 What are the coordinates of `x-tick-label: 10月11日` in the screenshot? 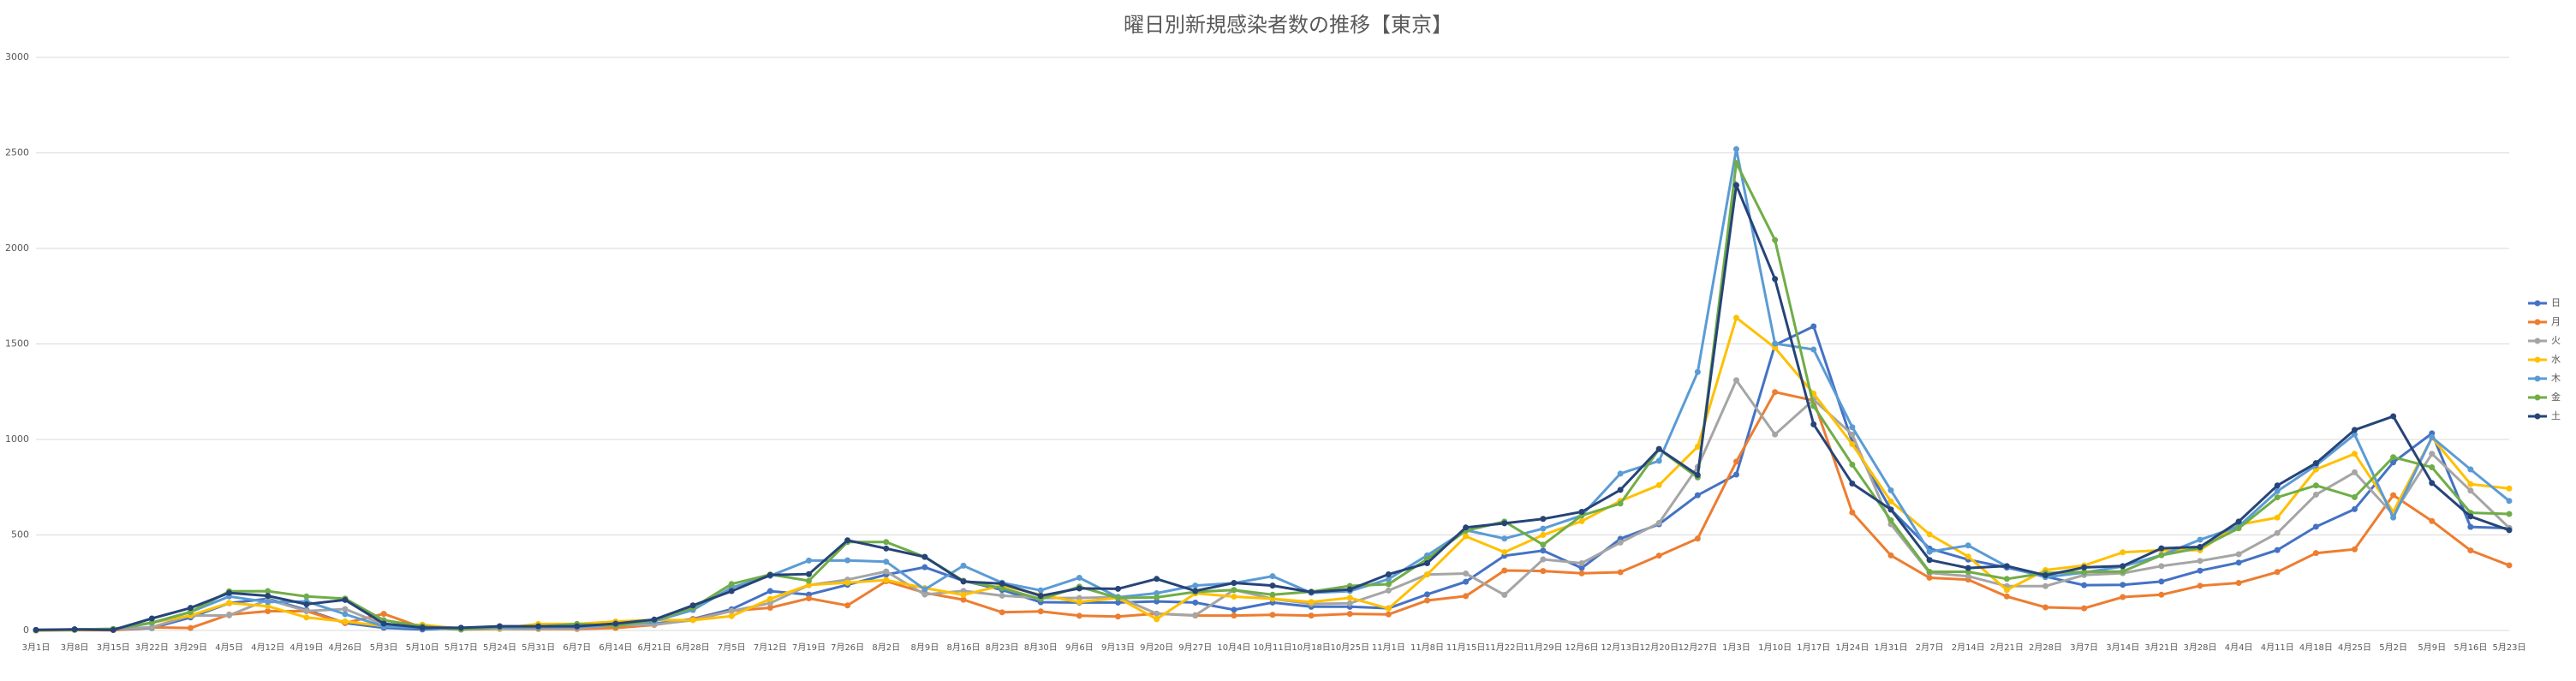 It's located at (1272, 647).